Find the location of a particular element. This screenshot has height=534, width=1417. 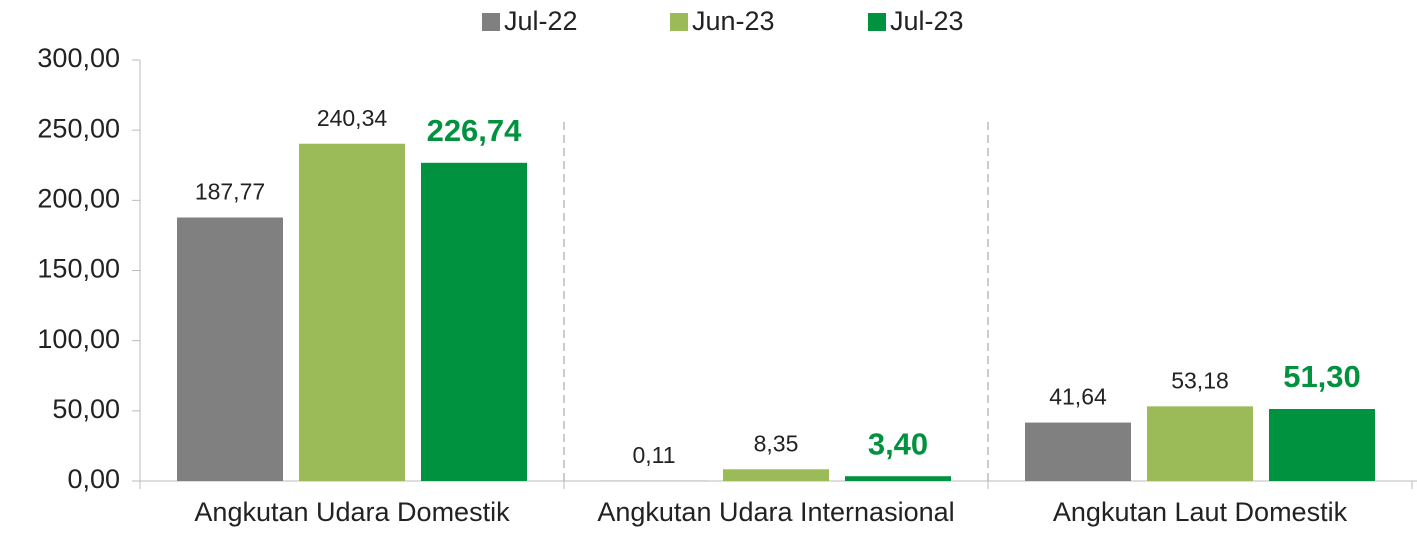

y-tick-label: 150,00 is located at coordinates (78, 269).